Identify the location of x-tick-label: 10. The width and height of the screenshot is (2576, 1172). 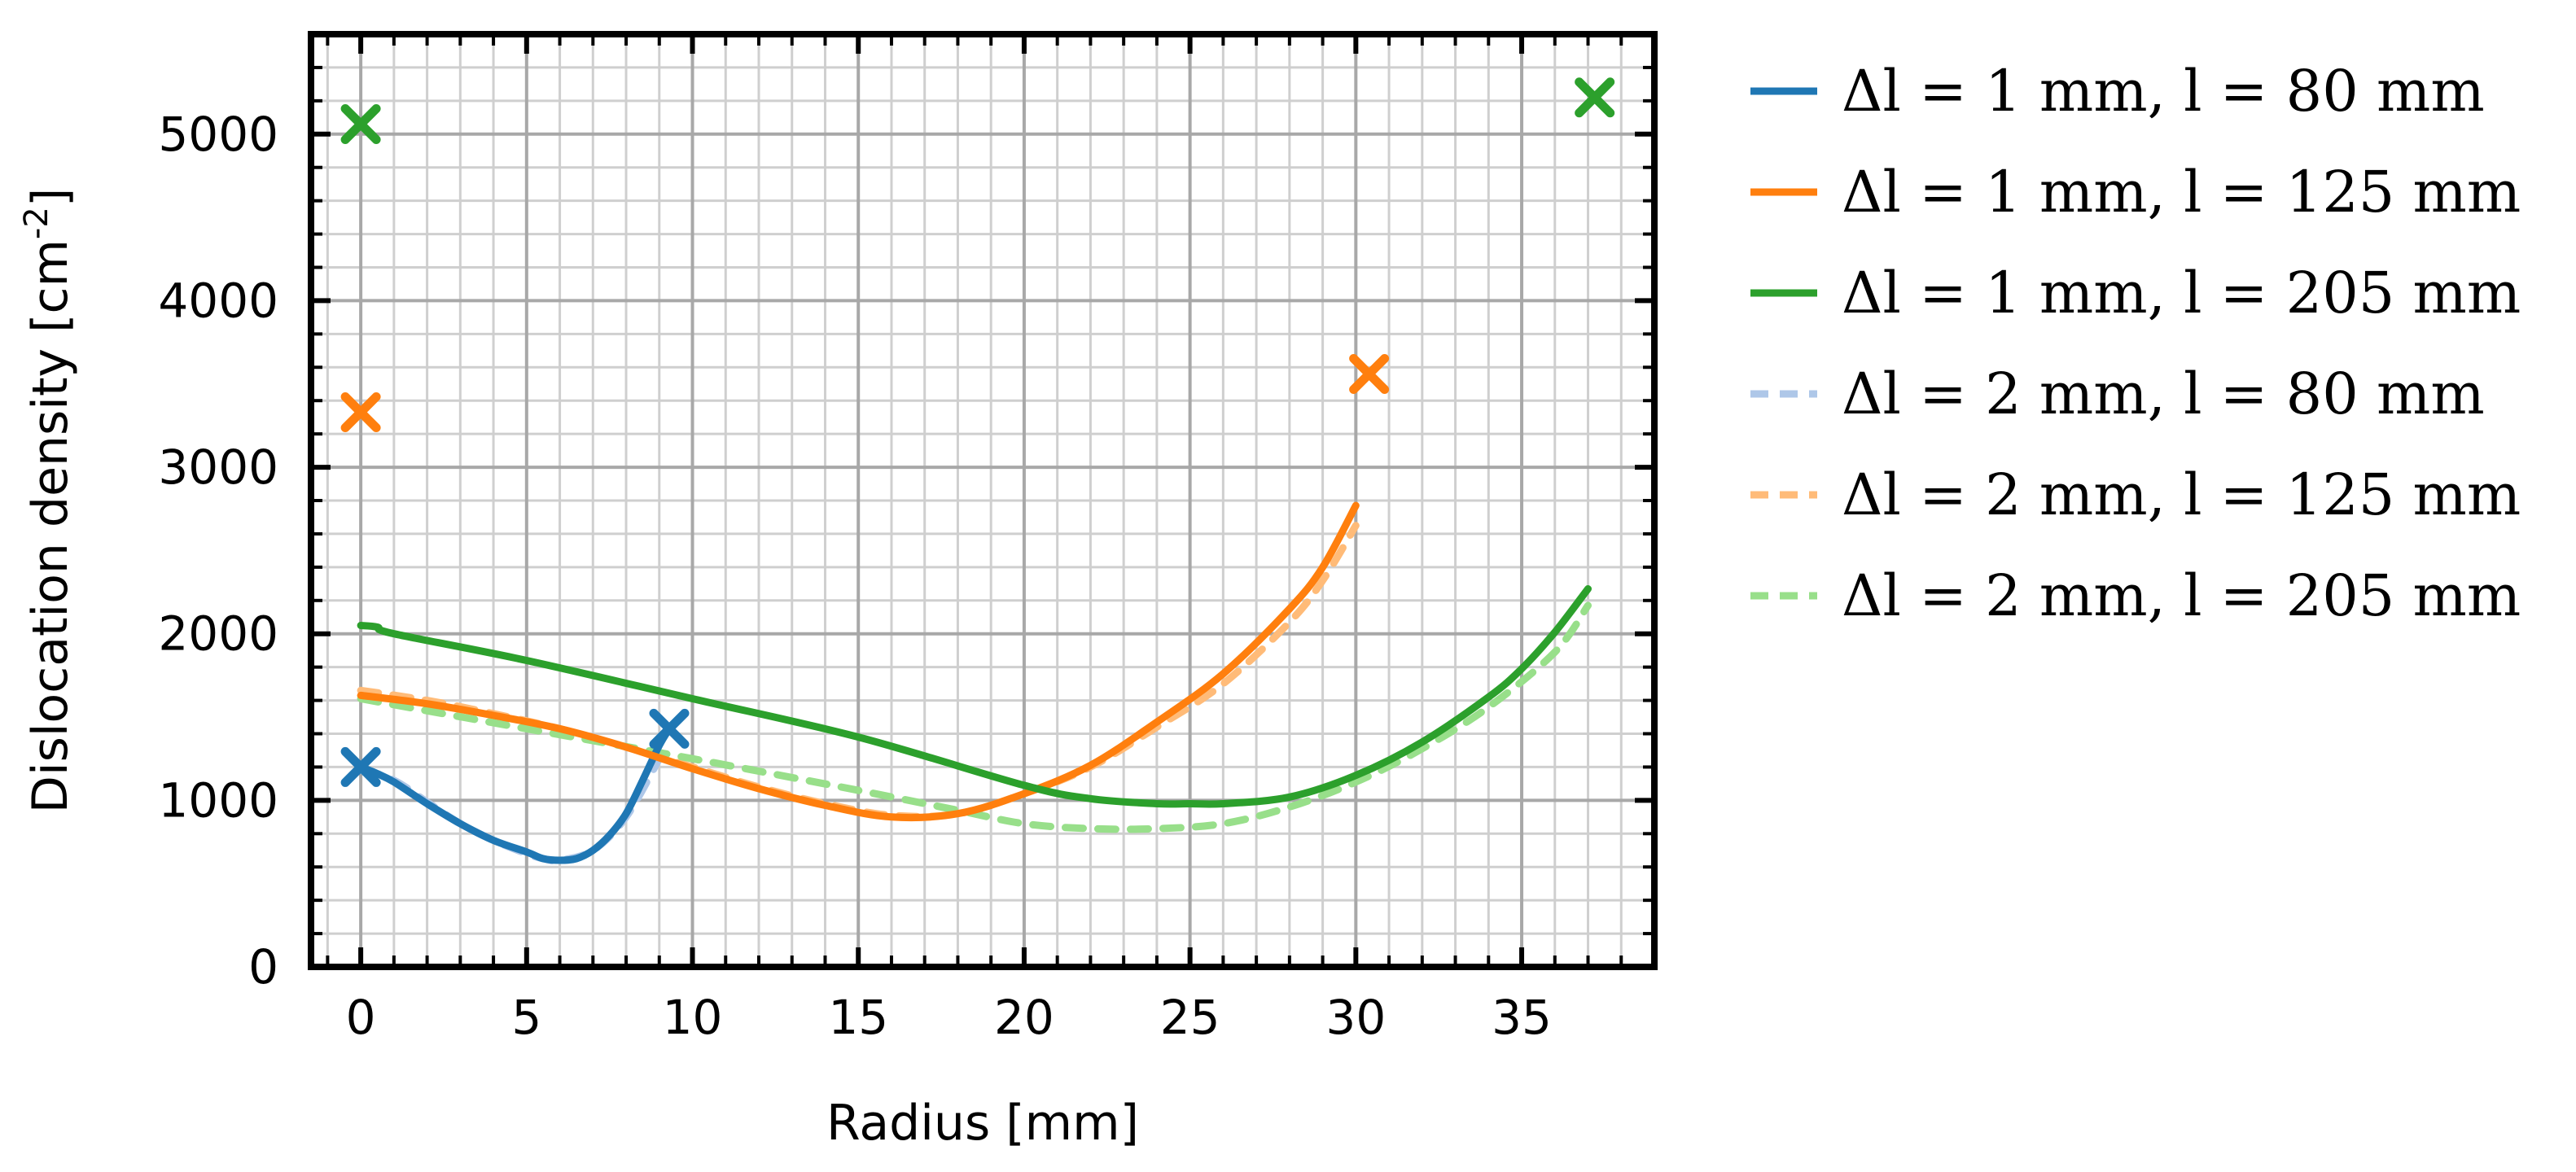
(693, 1017).